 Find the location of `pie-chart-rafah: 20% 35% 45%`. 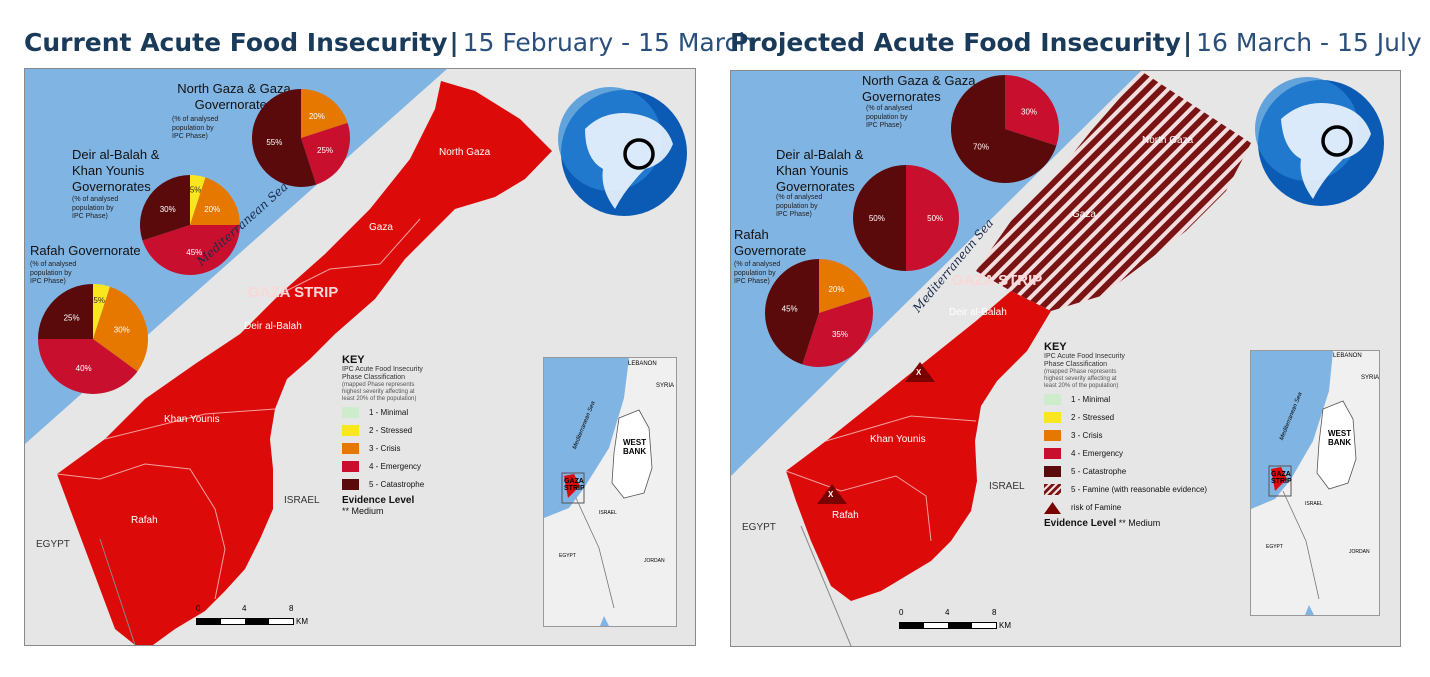

pie-chart-rafah: 20% 35% 45% is located at coordinates (819, 313).